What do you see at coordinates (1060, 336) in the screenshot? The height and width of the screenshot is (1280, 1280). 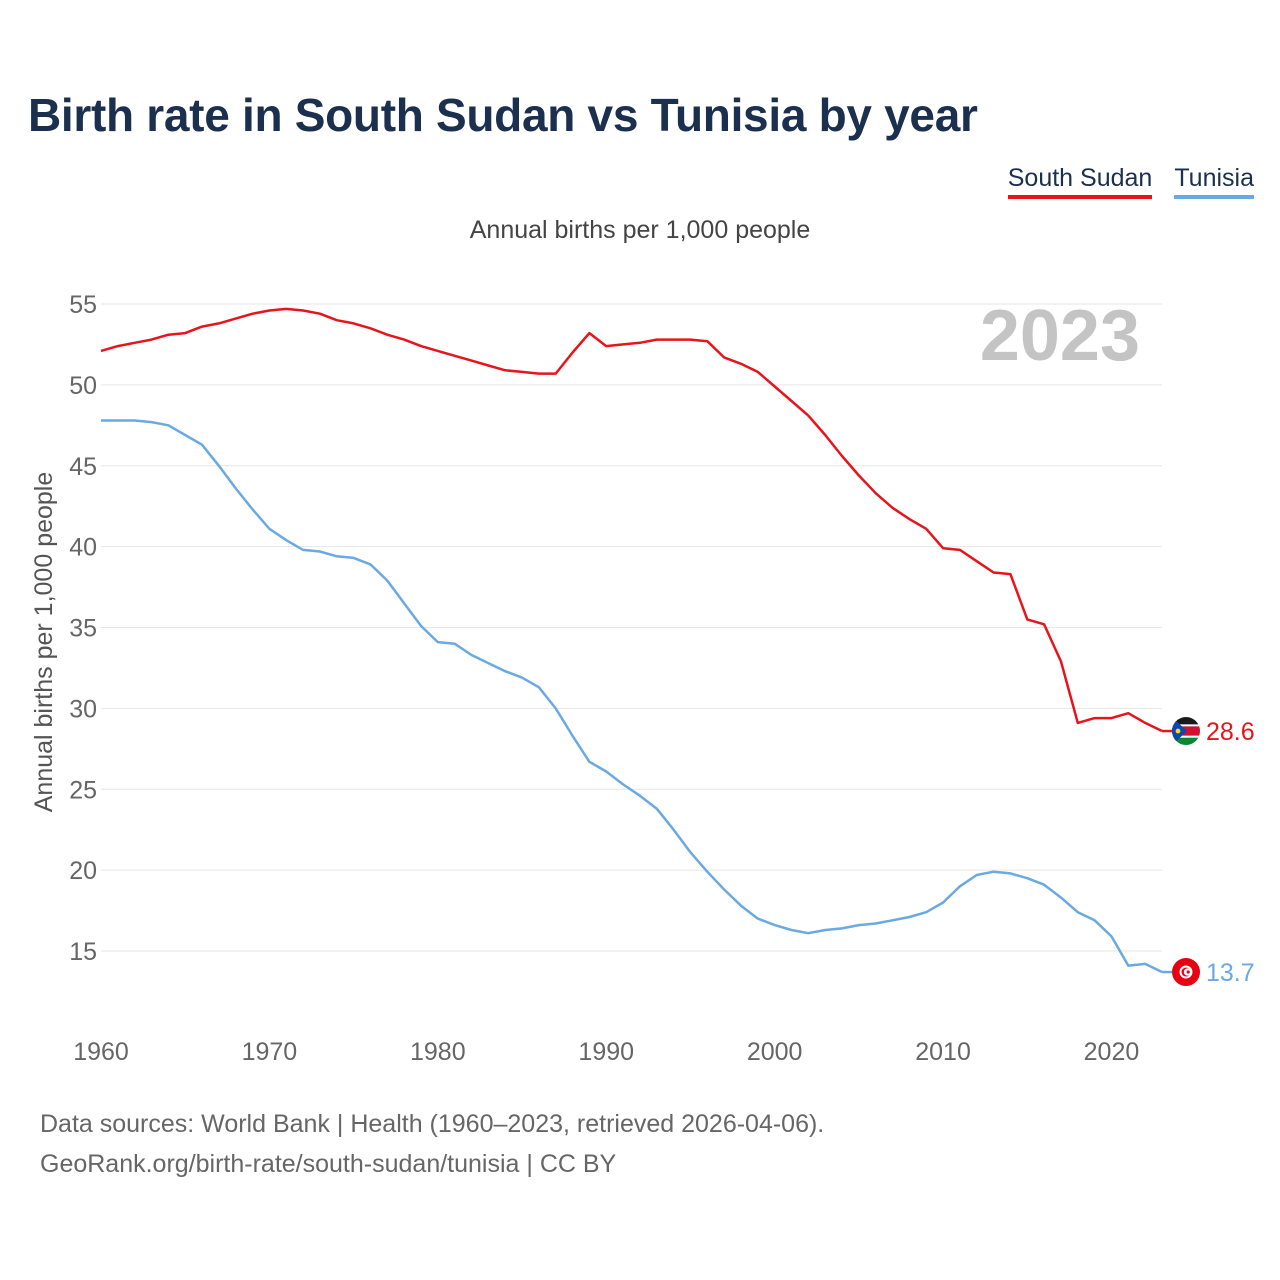 I see `year-watermark: 2023` at bounding box center [1060, 336].